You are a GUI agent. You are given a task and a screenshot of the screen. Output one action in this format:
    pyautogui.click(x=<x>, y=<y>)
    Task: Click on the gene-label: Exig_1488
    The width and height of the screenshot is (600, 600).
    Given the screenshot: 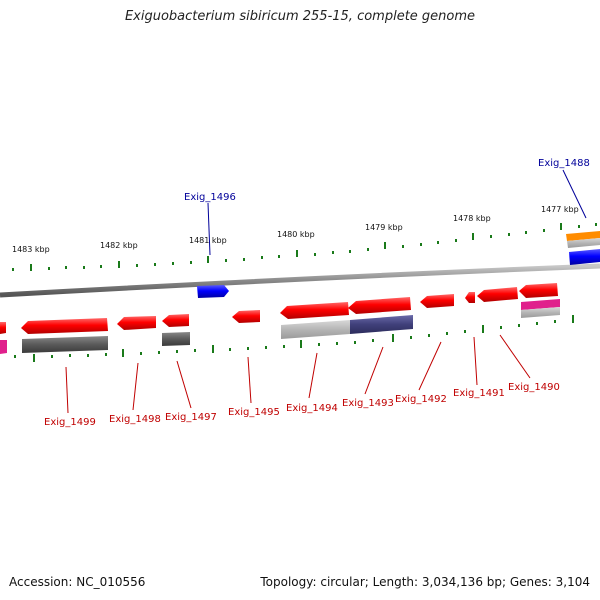 What is the action you would take?
    pyautogui.click(x=564, y=163)
    